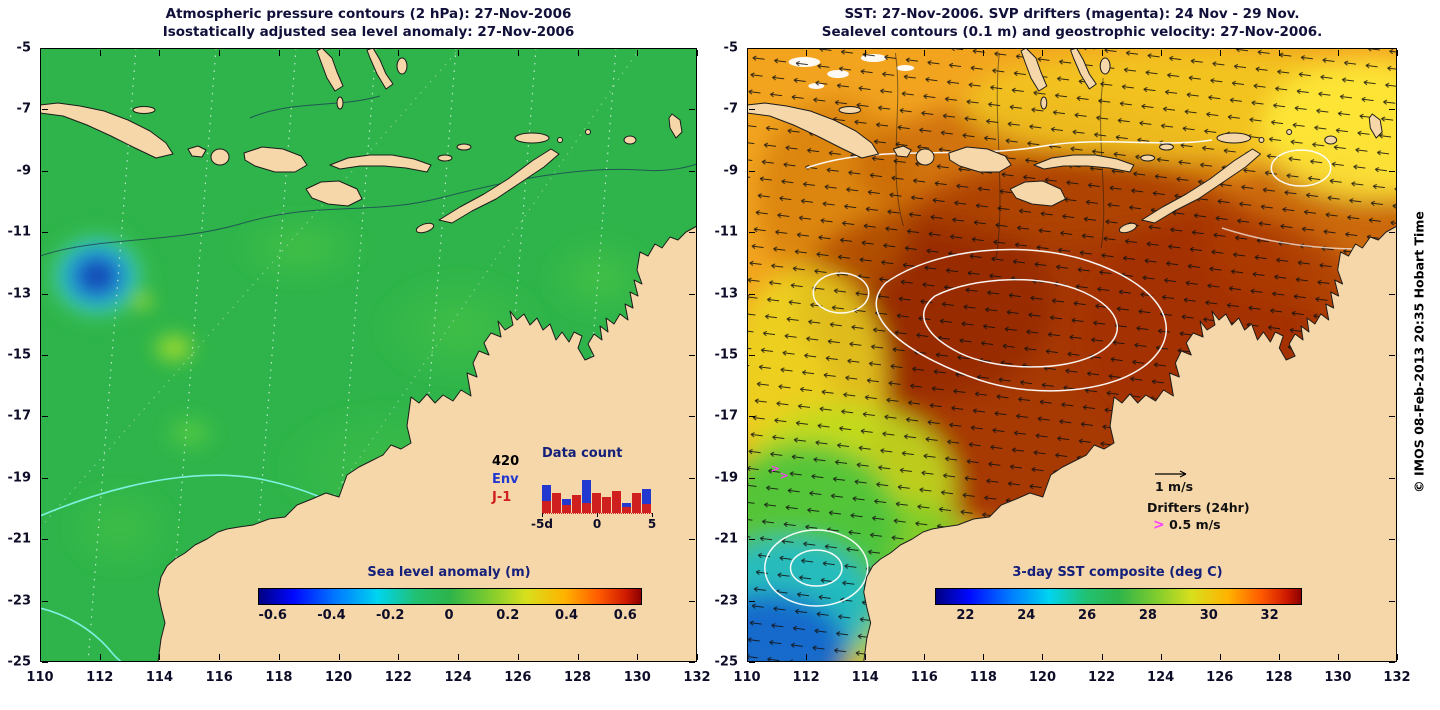 The height and width of the screenshot is (710, 1440). I want to click on inset-env-label: Env, so click(505, 479).